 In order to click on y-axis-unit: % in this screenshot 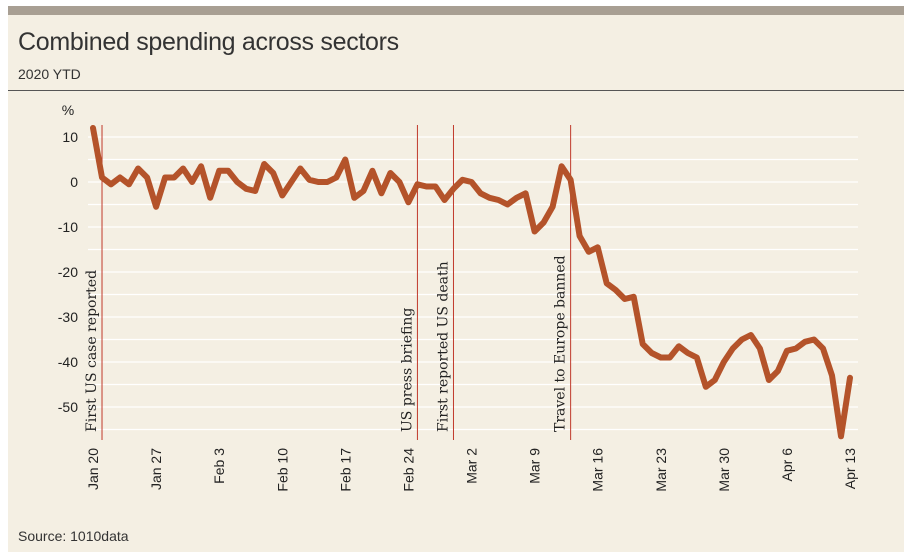, I will do `click(68, 110)`.